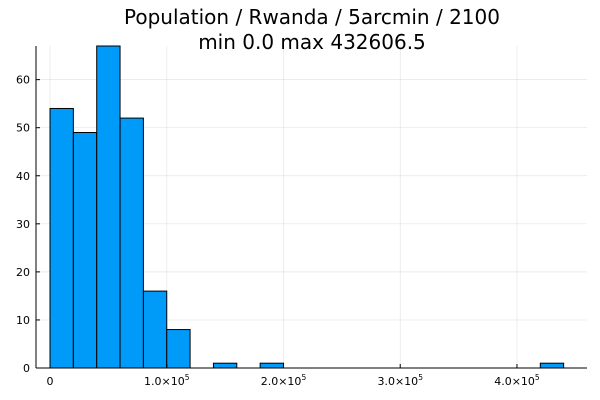  What do you see at coordinates (23, 320) in the screenshot?
I see `y-tick-label: 10` at bounding box center [23, 320].